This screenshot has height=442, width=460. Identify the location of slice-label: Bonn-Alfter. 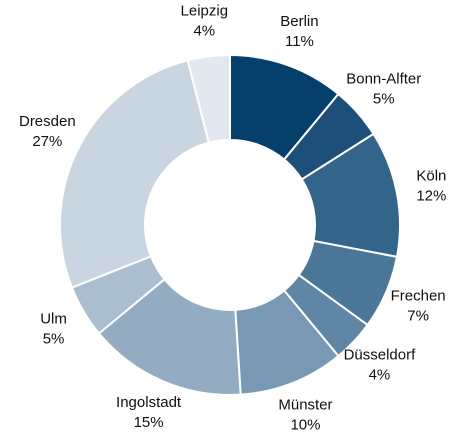
(383, 78).